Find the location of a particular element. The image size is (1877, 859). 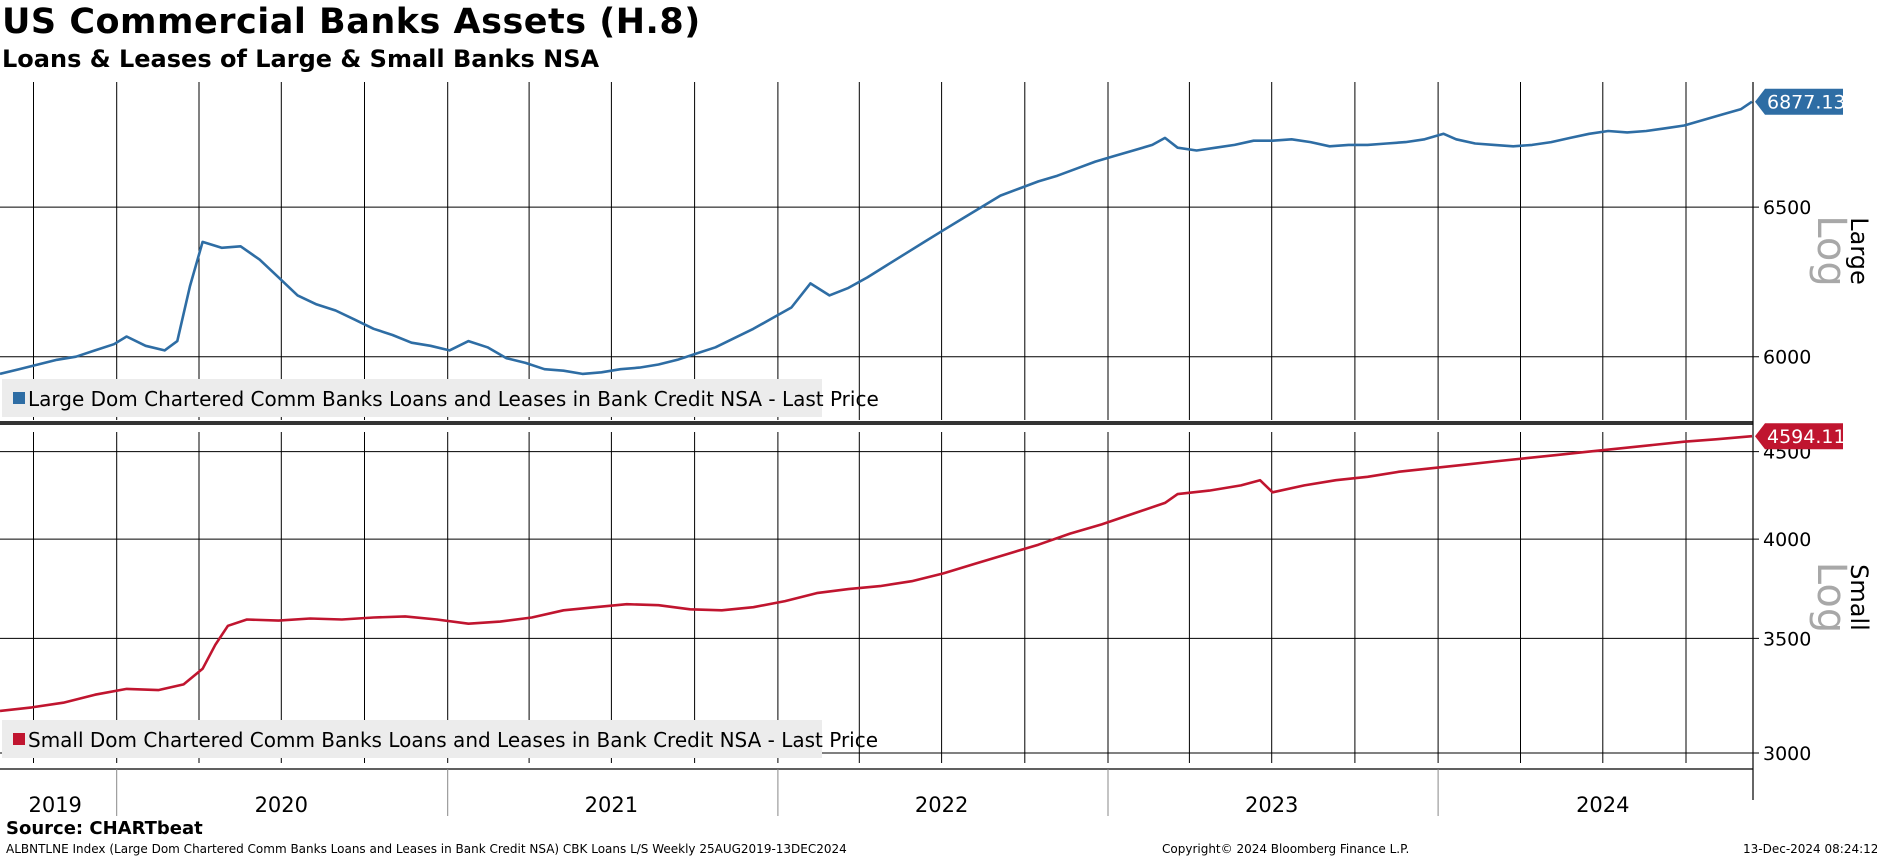

x-tick-label-2024: 2024 is located at coordinates (1602, 805).